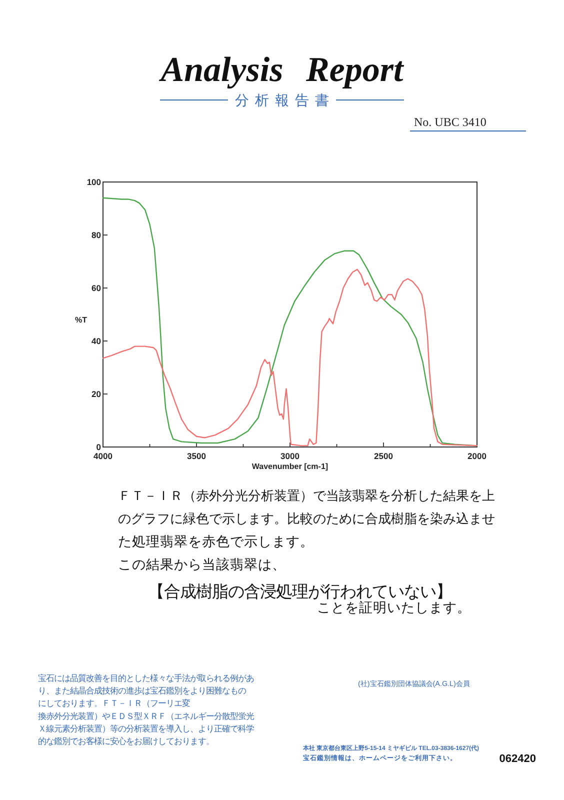  I want to click on y-tick-label: 20, so click(97, 394).